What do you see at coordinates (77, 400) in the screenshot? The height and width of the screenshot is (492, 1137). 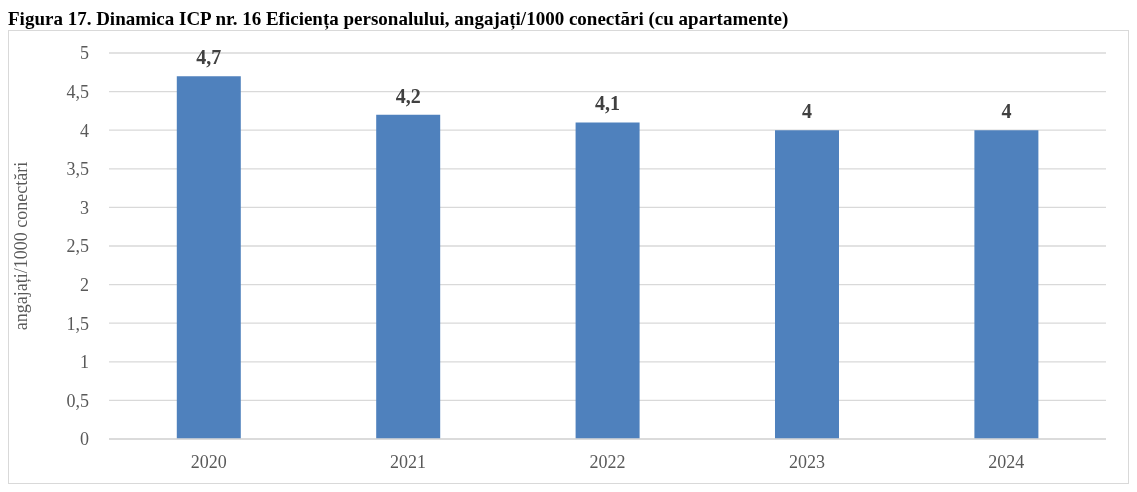 I see `y-tick-label: 0,5` at bounding box center [77, 400].